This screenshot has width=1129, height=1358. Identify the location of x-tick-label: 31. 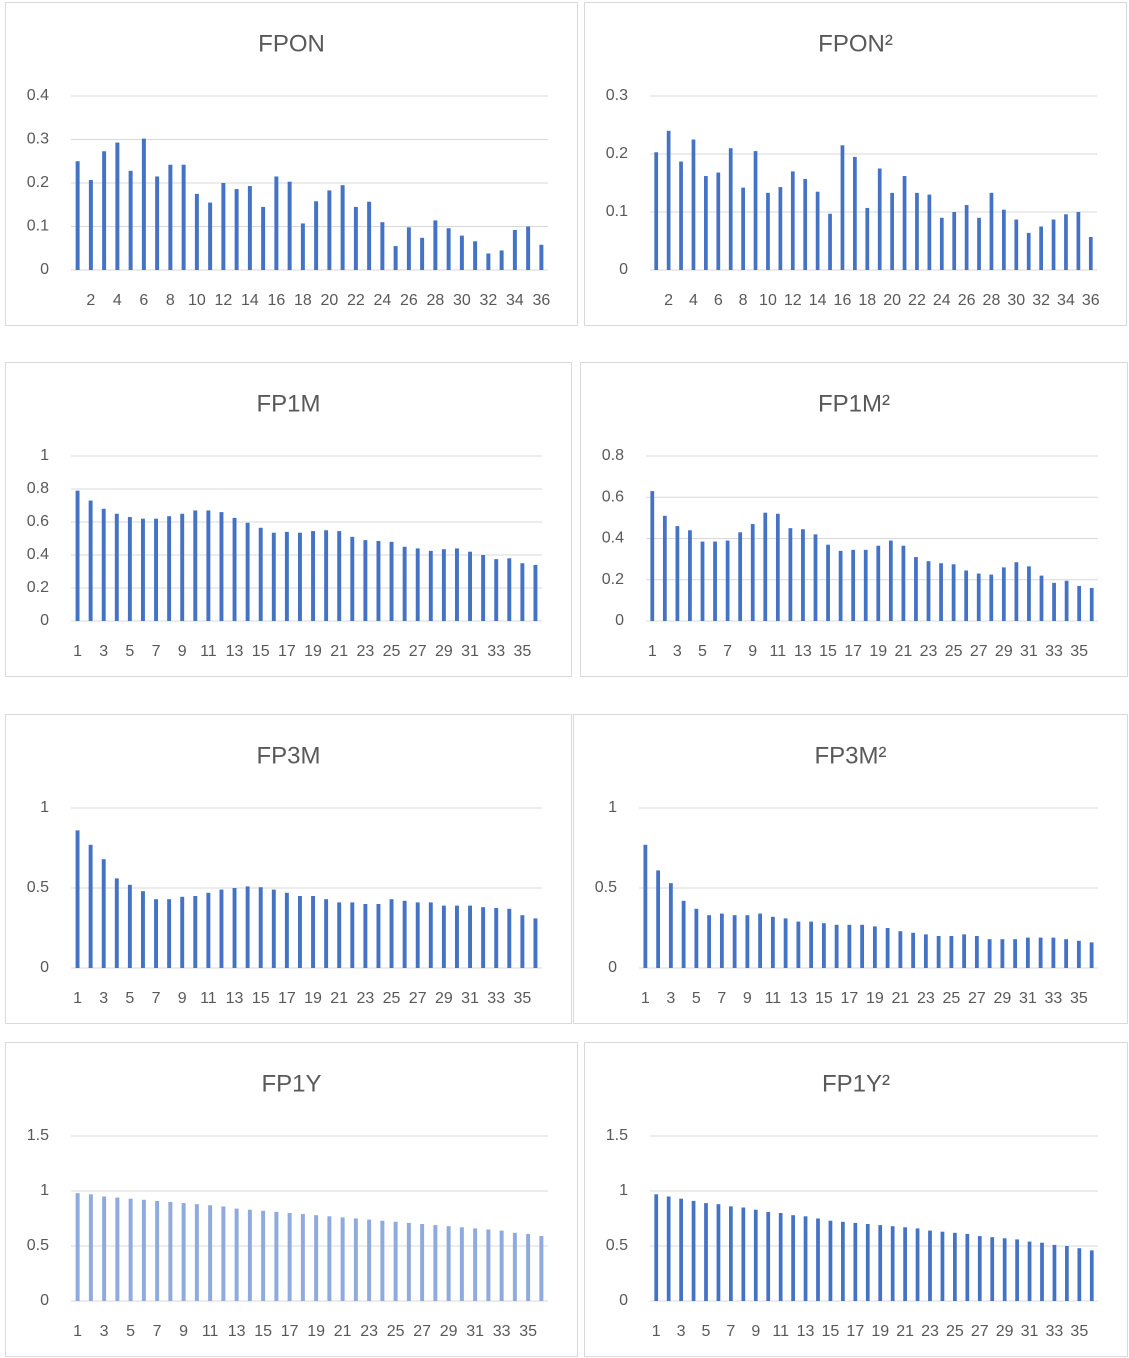
(470, 651).